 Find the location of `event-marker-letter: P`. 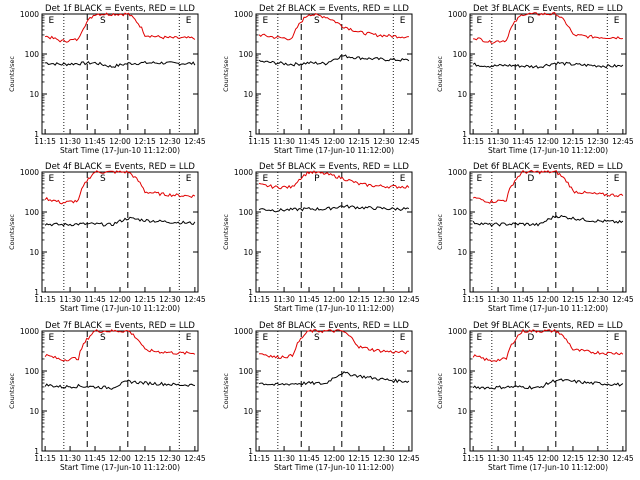

event-marker-letter: P is located at coordinates (317, 179).